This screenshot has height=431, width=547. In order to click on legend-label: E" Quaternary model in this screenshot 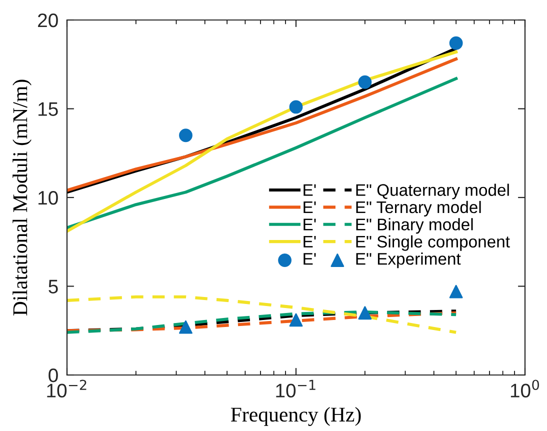, I will do `click(432, 192)`.